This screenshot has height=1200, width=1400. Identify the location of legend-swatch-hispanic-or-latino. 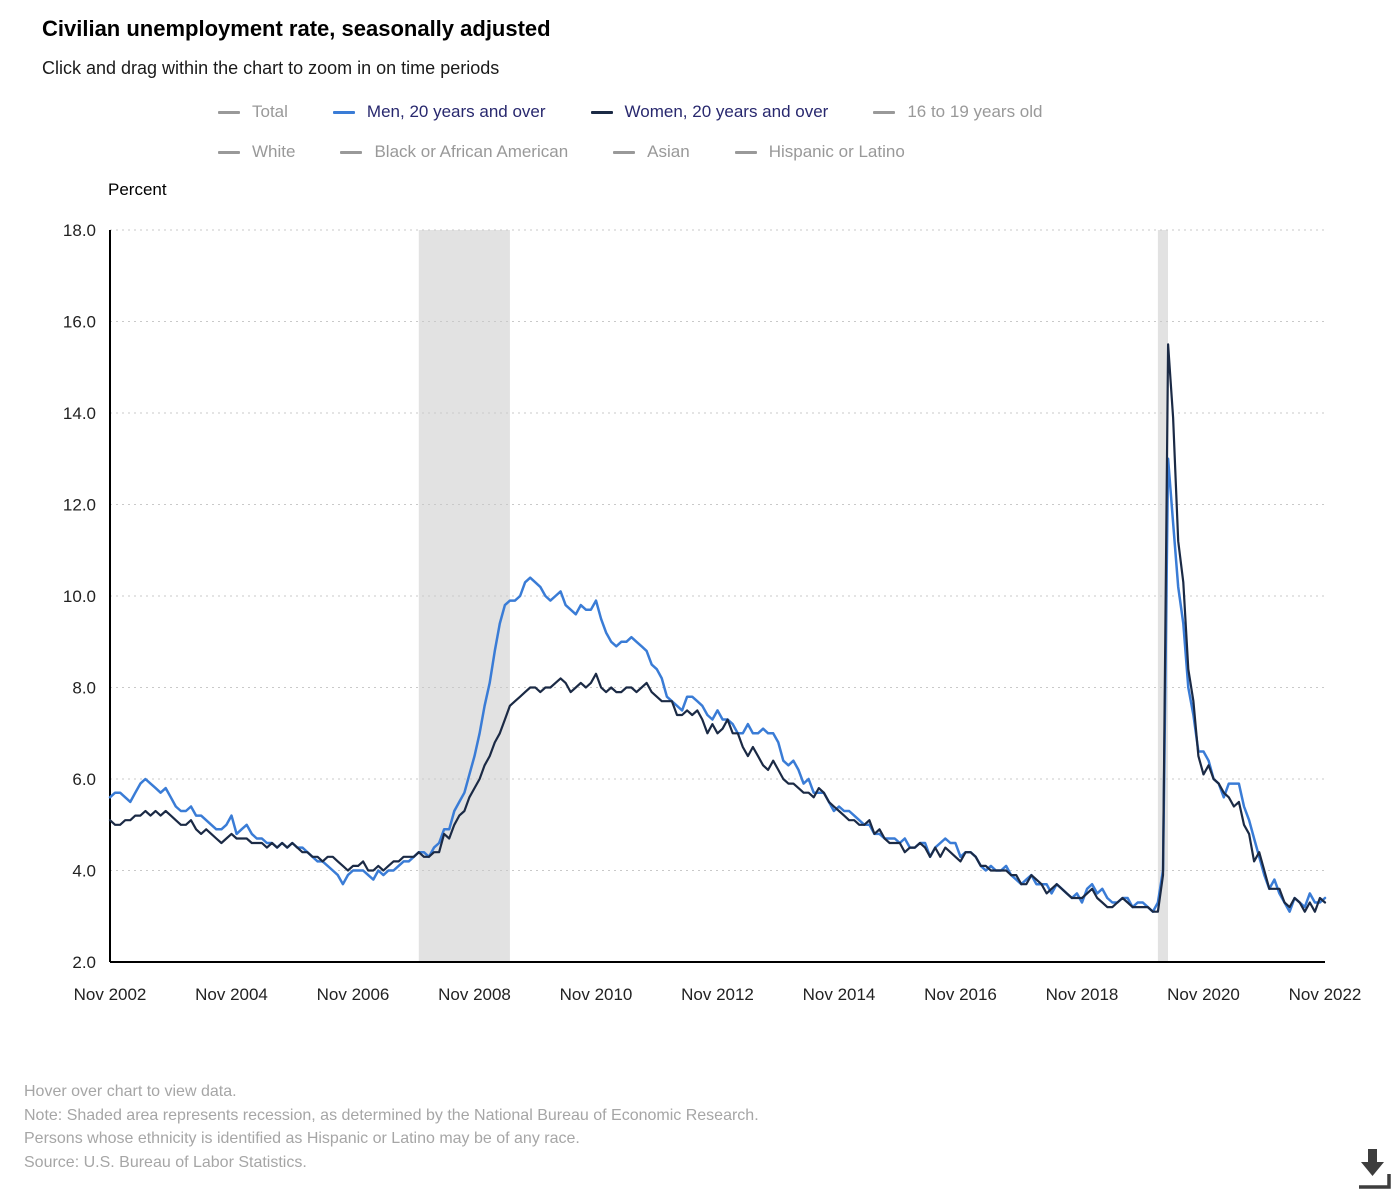
(745, 152).